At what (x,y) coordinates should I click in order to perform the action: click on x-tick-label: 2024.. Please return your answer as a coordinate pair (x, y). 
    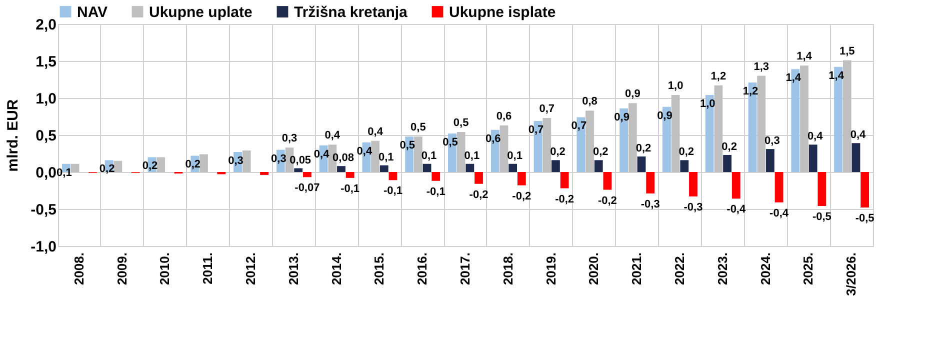
    Looking at the image, I should click on (765, 269).